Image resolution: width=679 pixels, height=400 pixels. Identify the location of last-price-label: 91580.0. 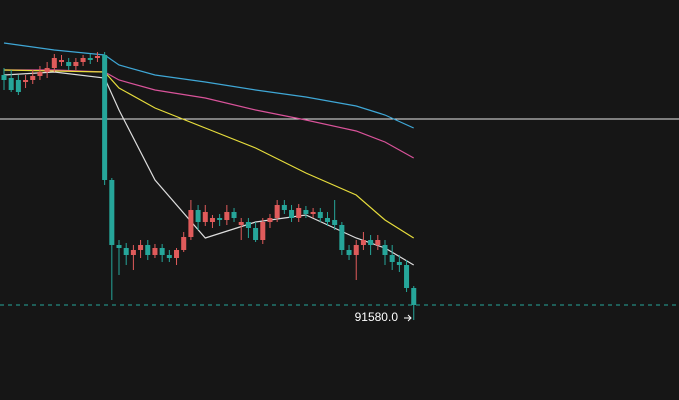
(377, 317).